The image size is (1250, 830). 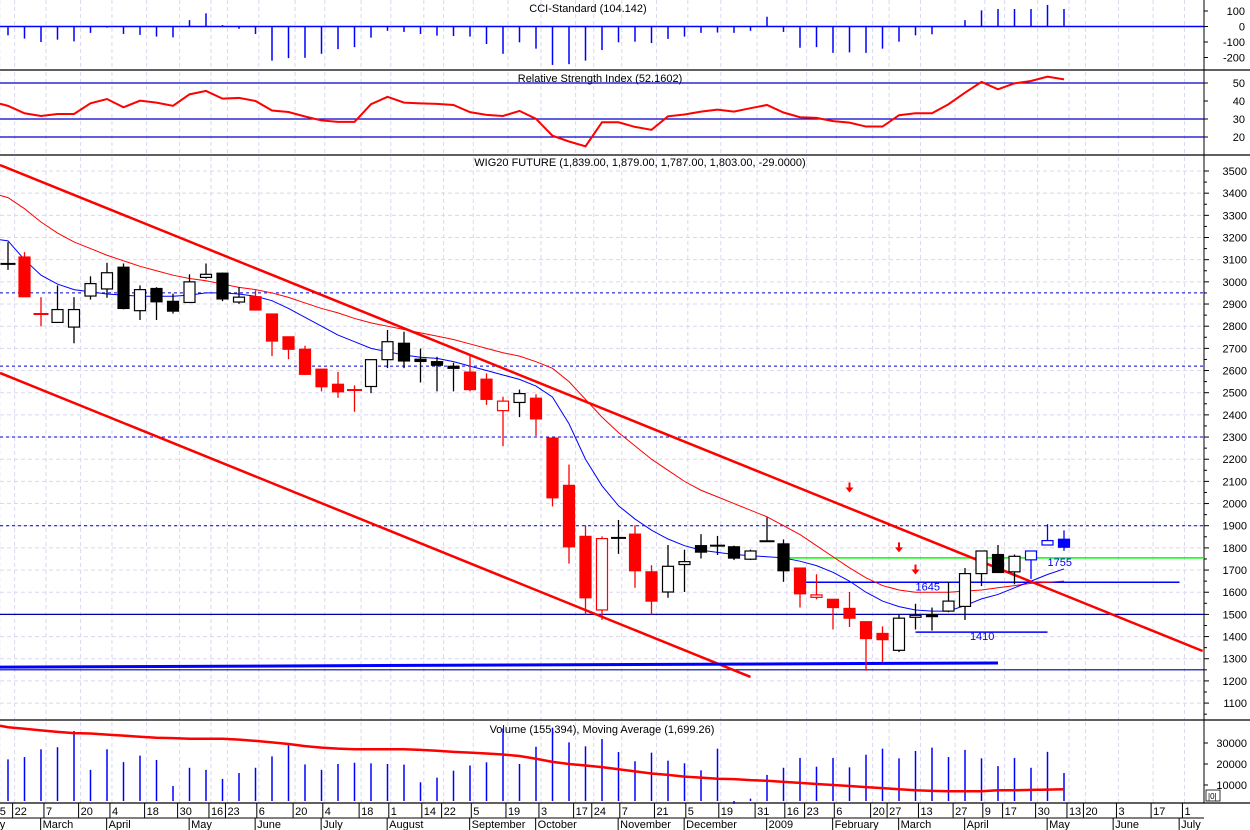 What do you see at coordinates (394, 812) in the screenshot?
I see `date-day-label: 1` at bounding box center [394, 812].